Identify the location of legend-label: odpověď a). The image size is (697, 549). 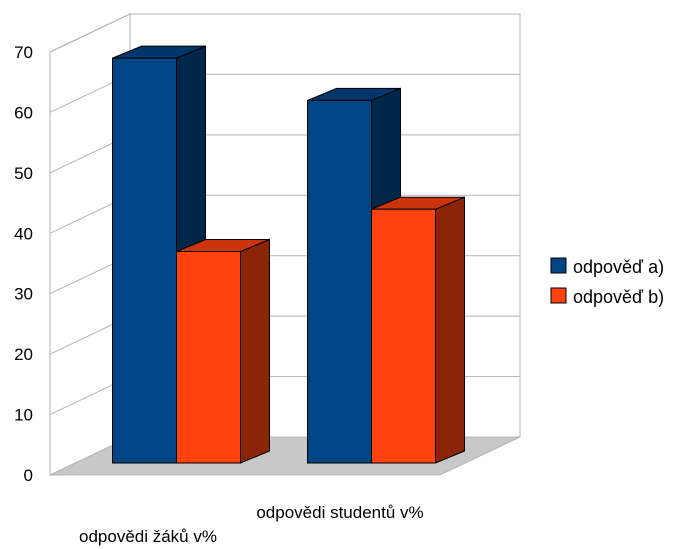
(618, 267).